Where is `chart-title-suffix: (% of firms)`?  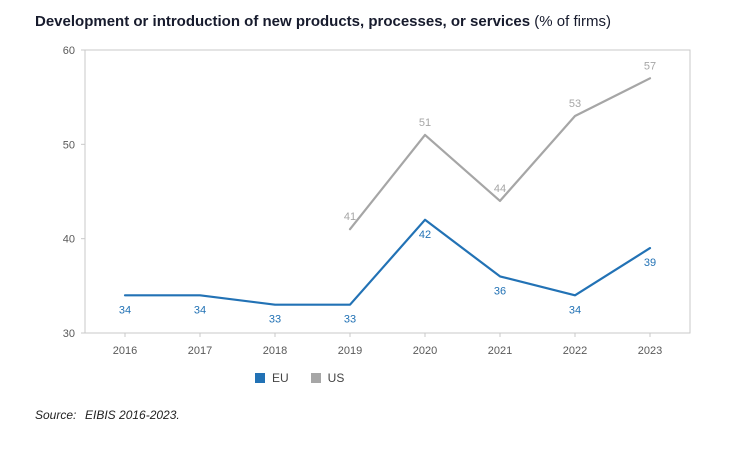 chart-title-suffix: (% of firms) is located at coordinates (570, 21).